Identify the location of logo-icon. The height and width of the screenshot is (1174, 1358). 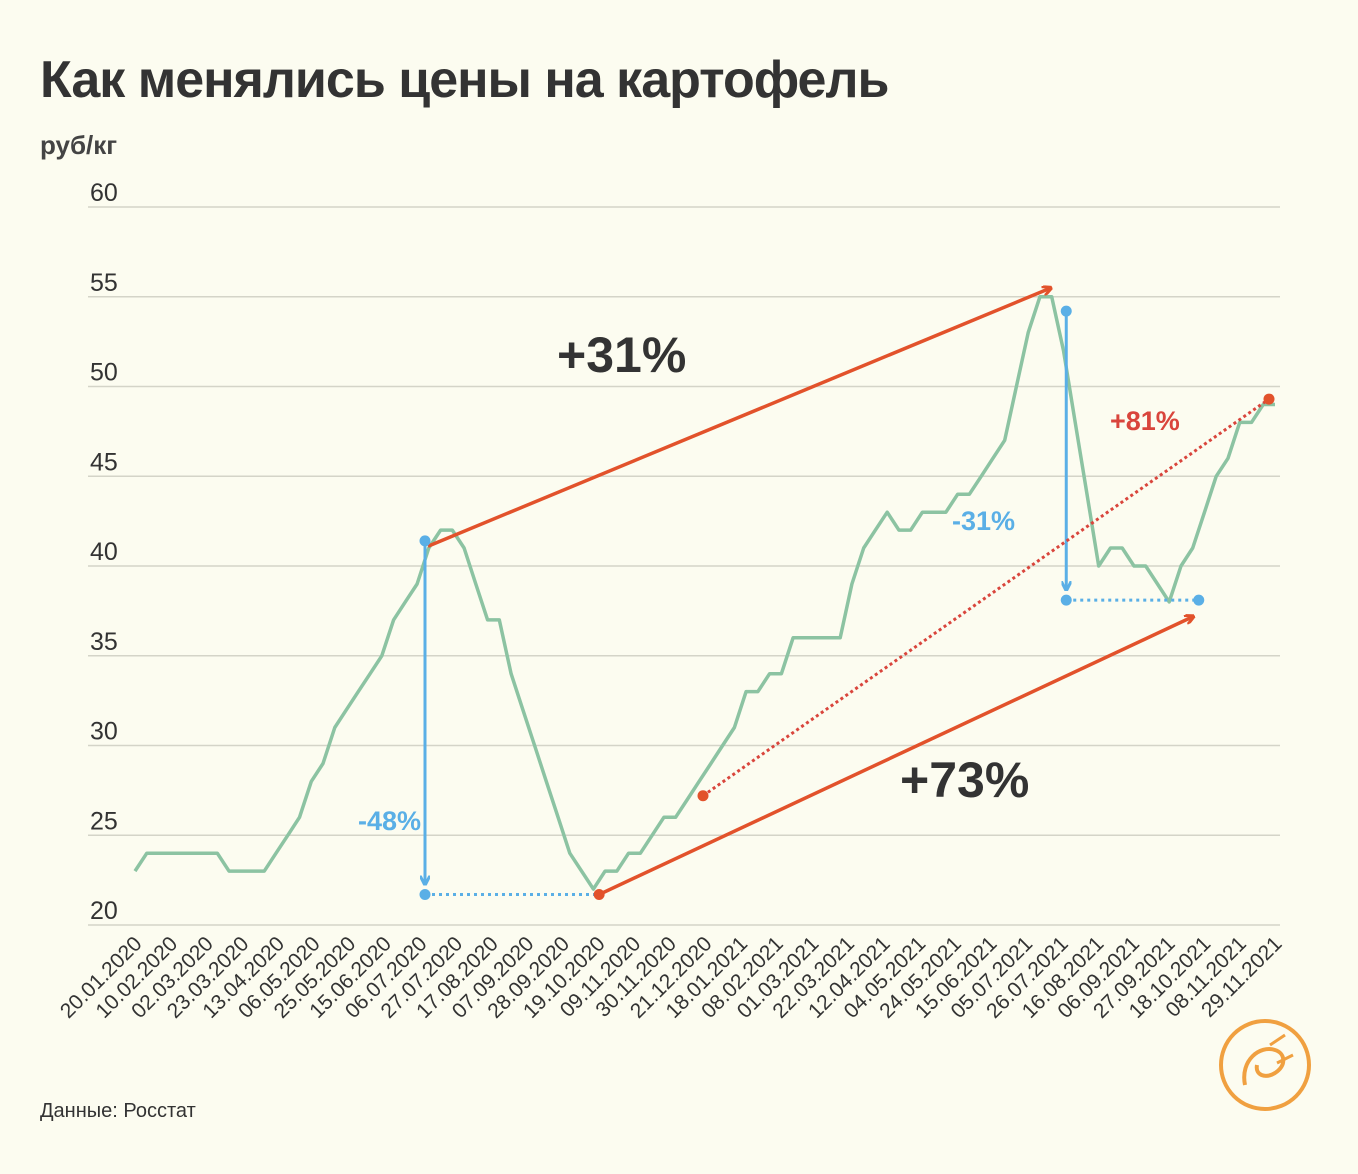
(1265, 1065).